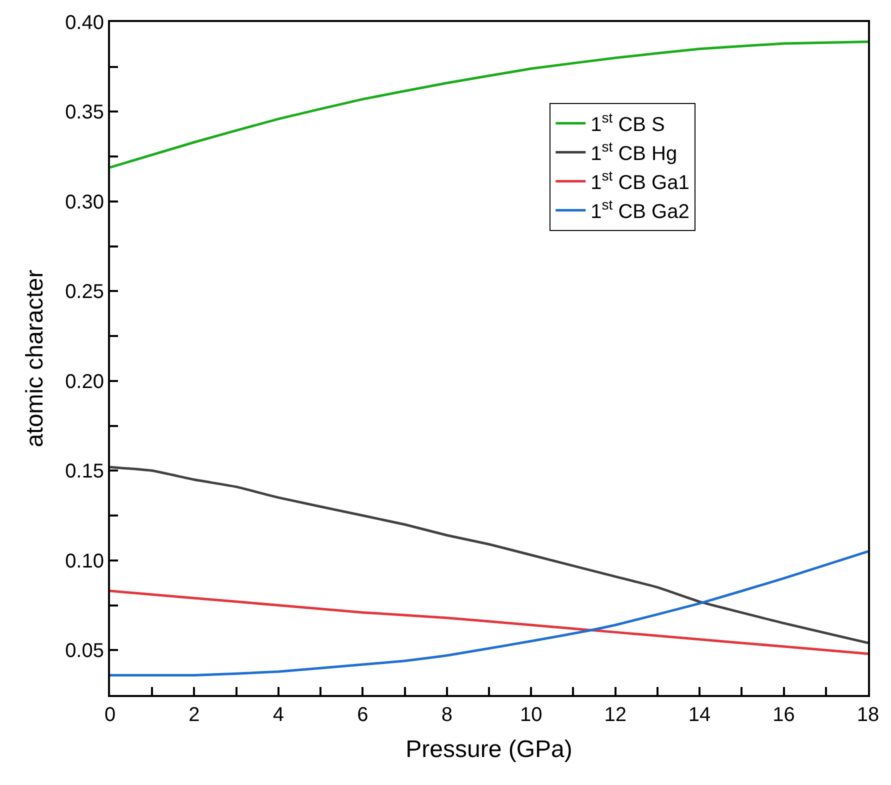 The height and width of the screenshot is (785, 891). I want to click on x-axis-title: Pressure (GPa), so click(489, 749).